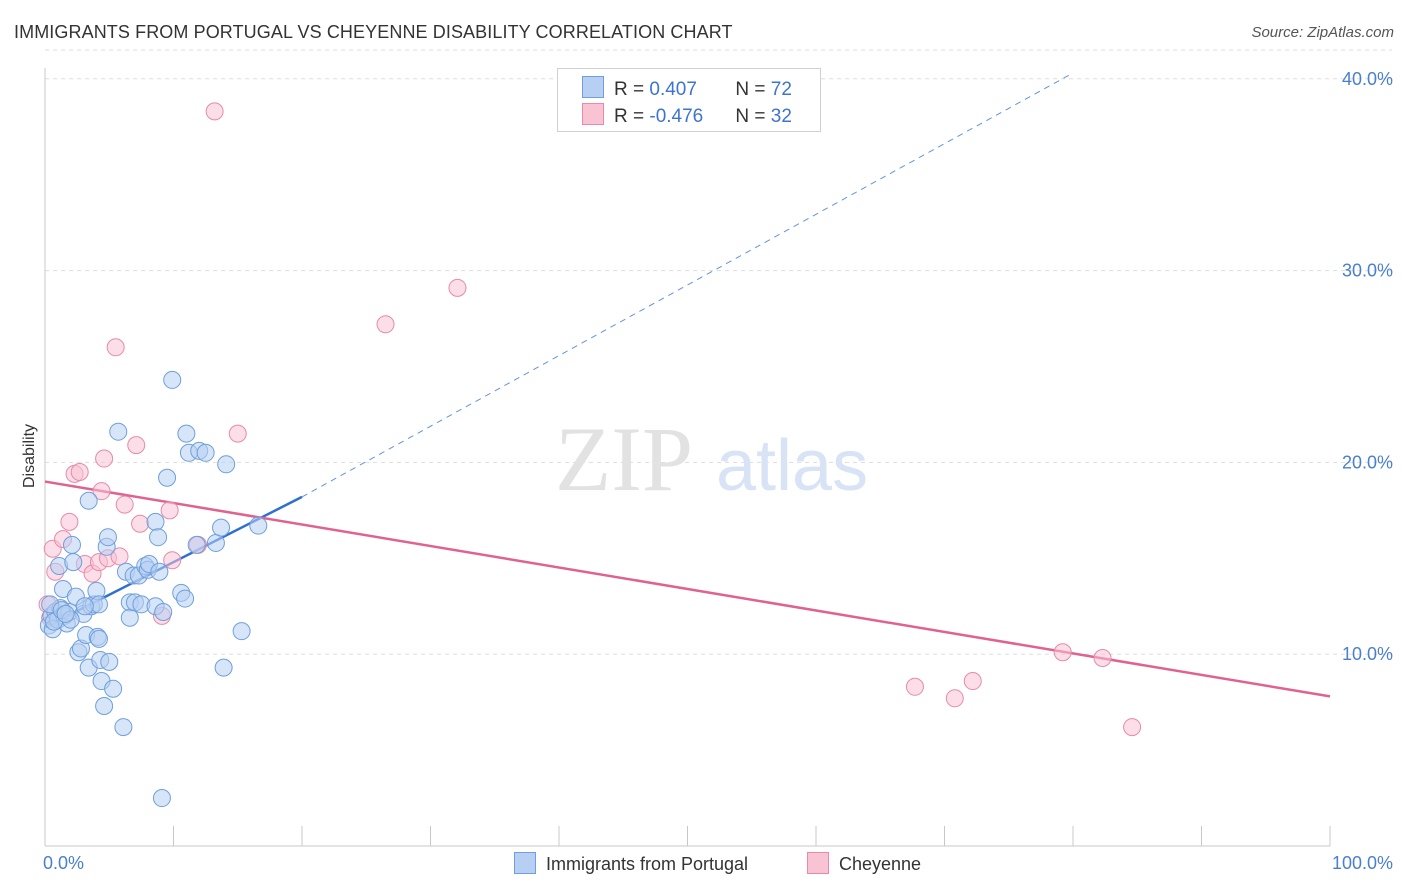  What do you see at coordinates (781, 89) in the screenshot?
I see `legend-n-value: 72` at bounding box center [781, 89].